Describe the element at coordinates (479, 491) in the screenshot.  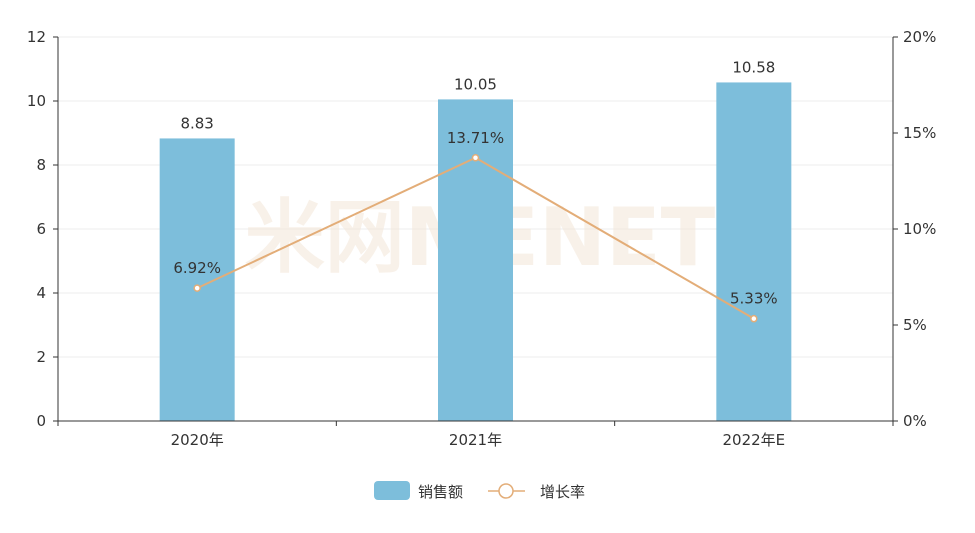
I see `legend: 销售额 增长率` at that location.